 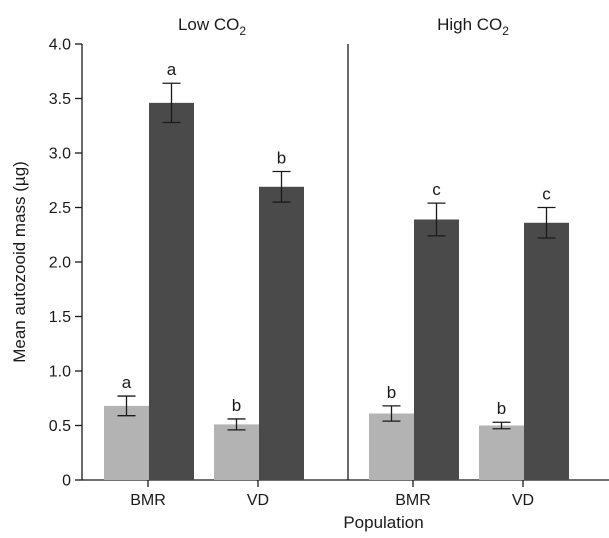 I want to click on y-tick-label: 3.0, so click(x=60, y=154).